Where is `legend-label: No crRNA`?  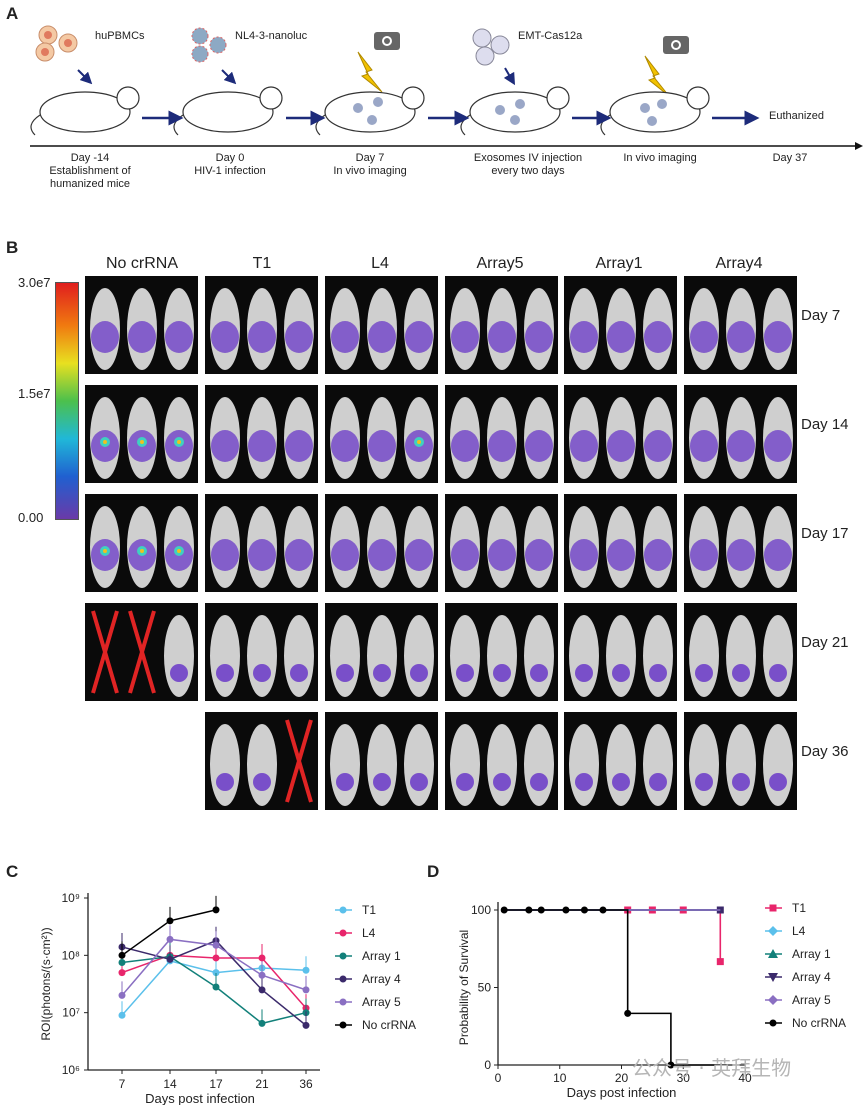 legend-label: No crRNA is located at coordinates (819, 1023).